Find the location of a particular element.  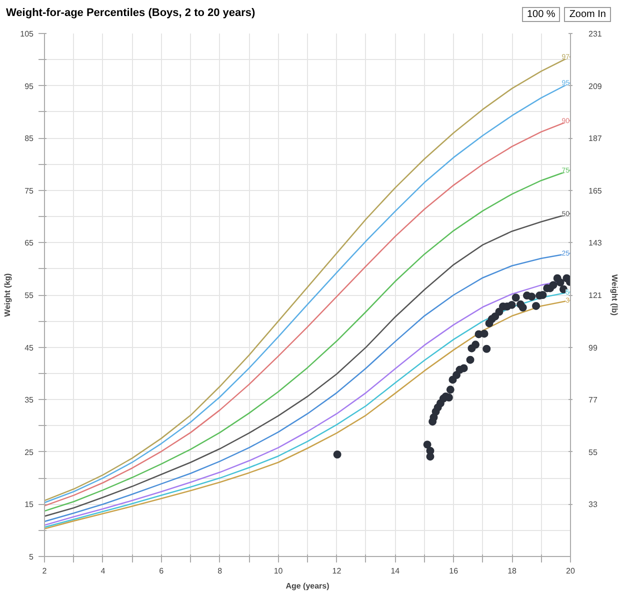

y2-tick-label: 55 is located at coordinates (593, 452).